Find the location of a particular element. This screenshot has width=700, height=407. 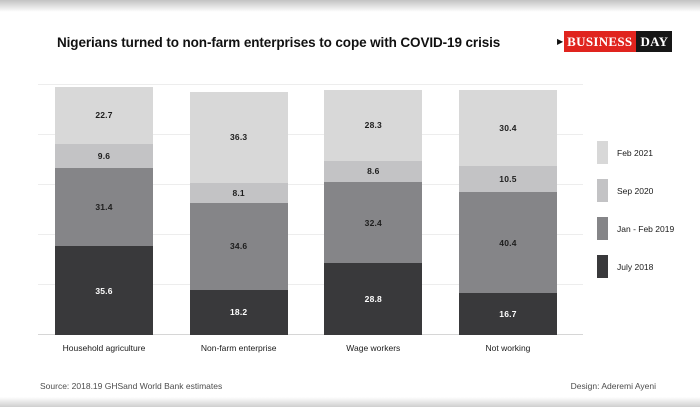

segment-value-label: 28.3 is located at coordinates (373, 125).